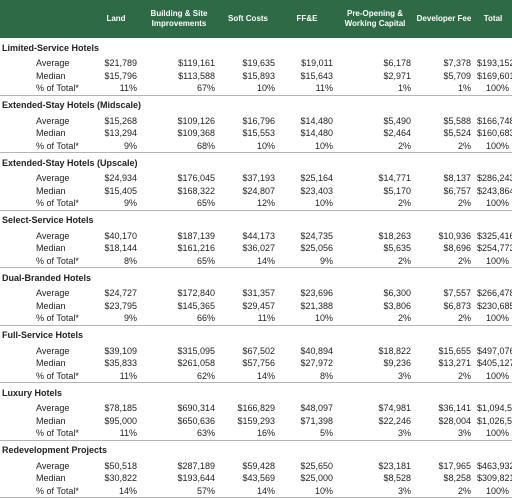 The height and width of the screenshot is (498, 512). What do you see at coordinates (316, 420) in the screenshot?
I see `cell: $71,398` at bounding box center [316, 420].